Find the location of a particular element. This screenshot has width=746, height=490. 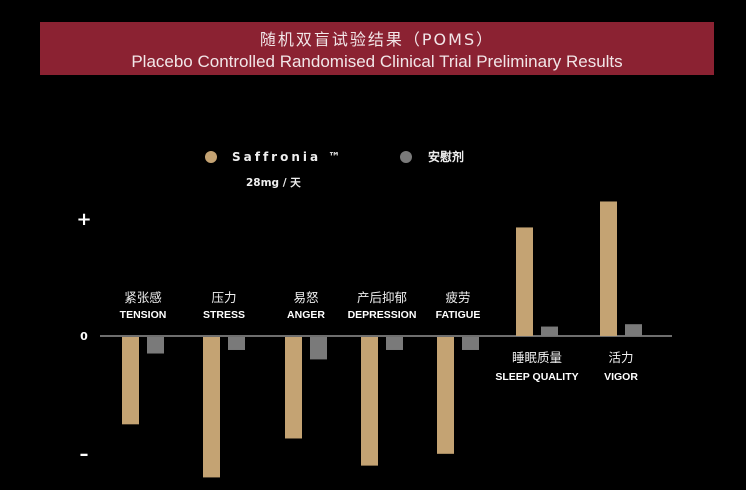

bar-depression-saffronia is located at coordinates (369, 401).